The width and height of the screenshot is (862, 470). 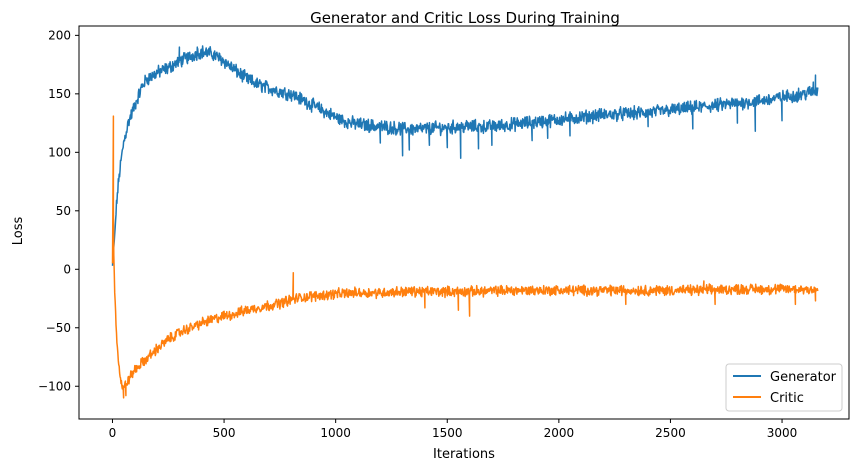 I want to click on legend-critic-label: Critic, so click(x=787, y=398).